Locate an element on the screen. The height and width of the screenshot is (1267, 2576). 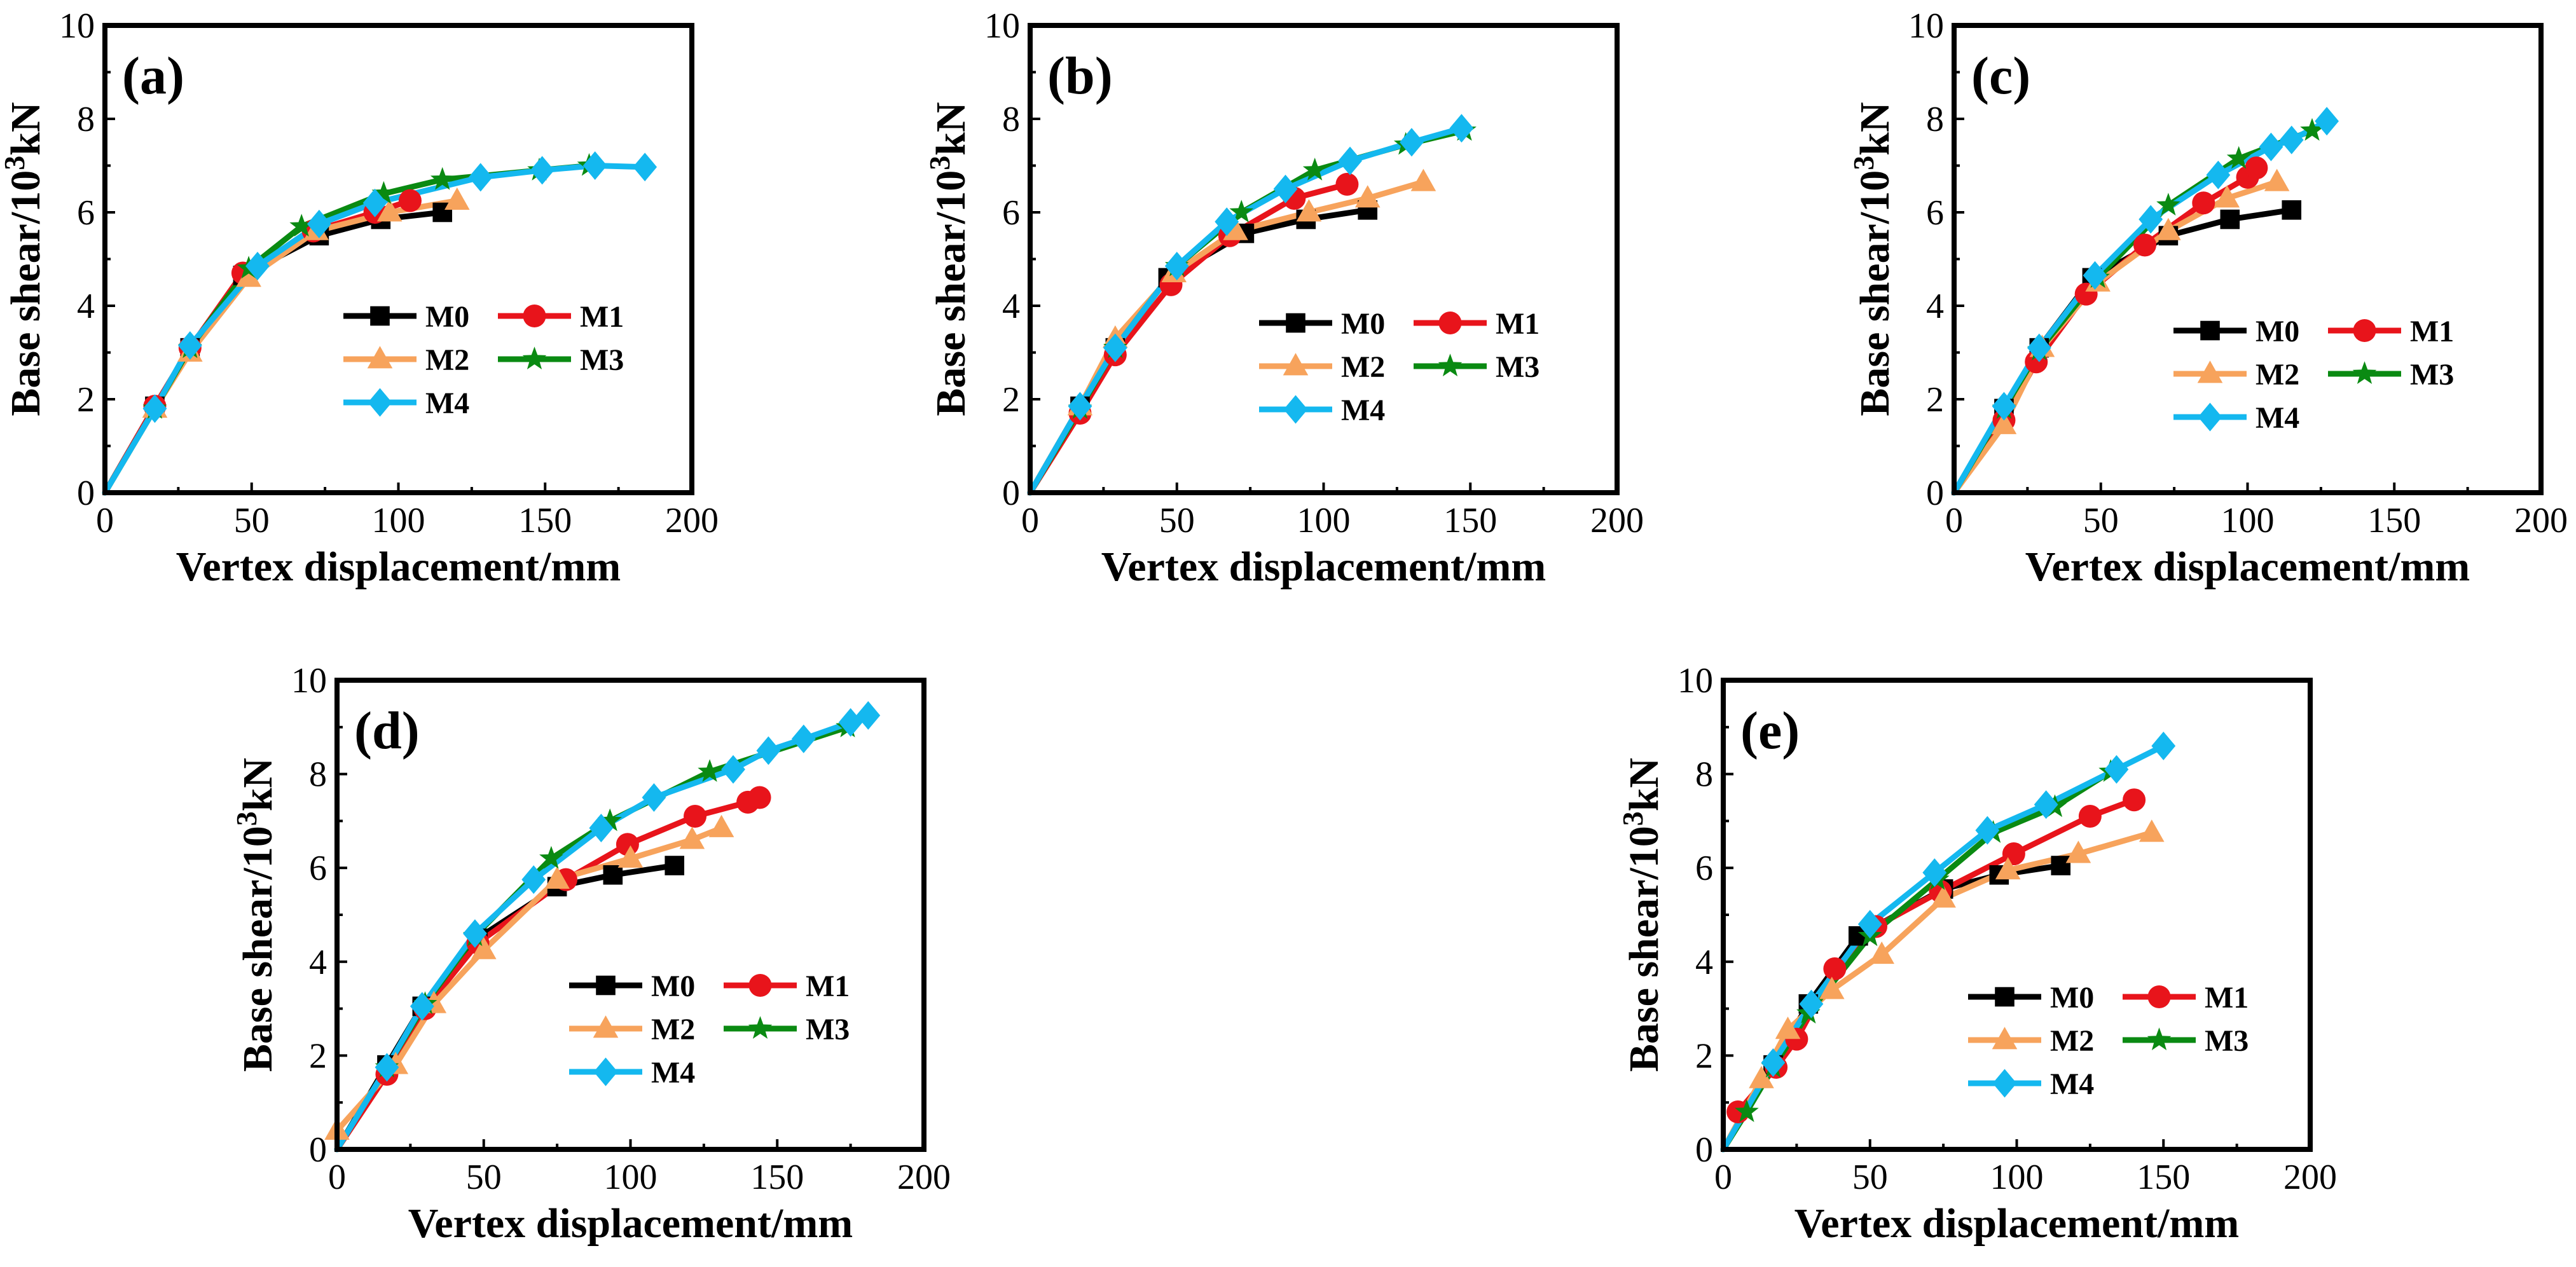
legend-label: M2 is located at coordinates (2277, 375).